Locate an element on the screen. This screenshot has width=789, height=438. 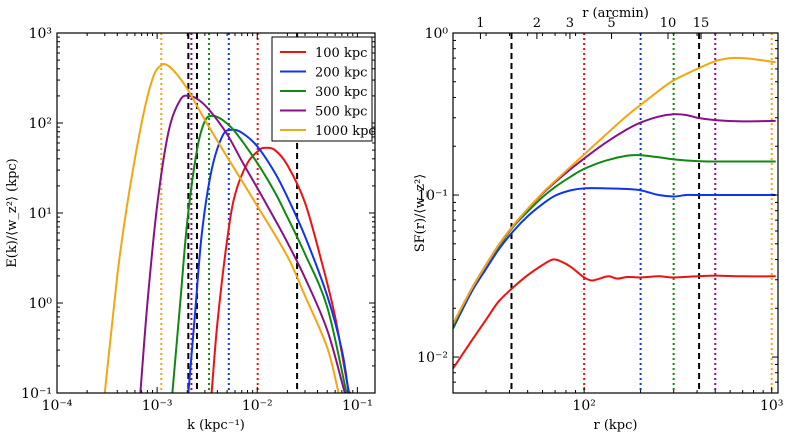
legend-label: 1000 kpc is located at coordinates (345, 131).